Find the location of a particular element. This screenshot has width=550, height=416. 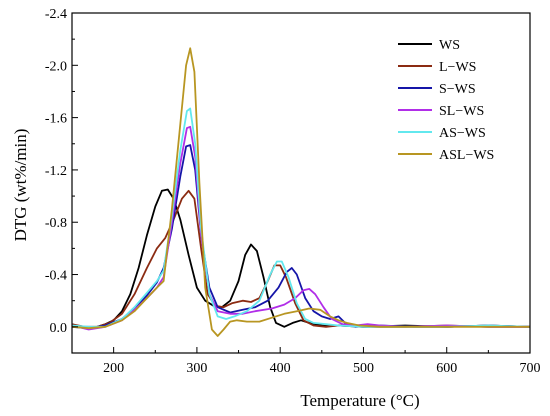

y-tick-label-6: -2.4 is located at coordinates (56, 14).